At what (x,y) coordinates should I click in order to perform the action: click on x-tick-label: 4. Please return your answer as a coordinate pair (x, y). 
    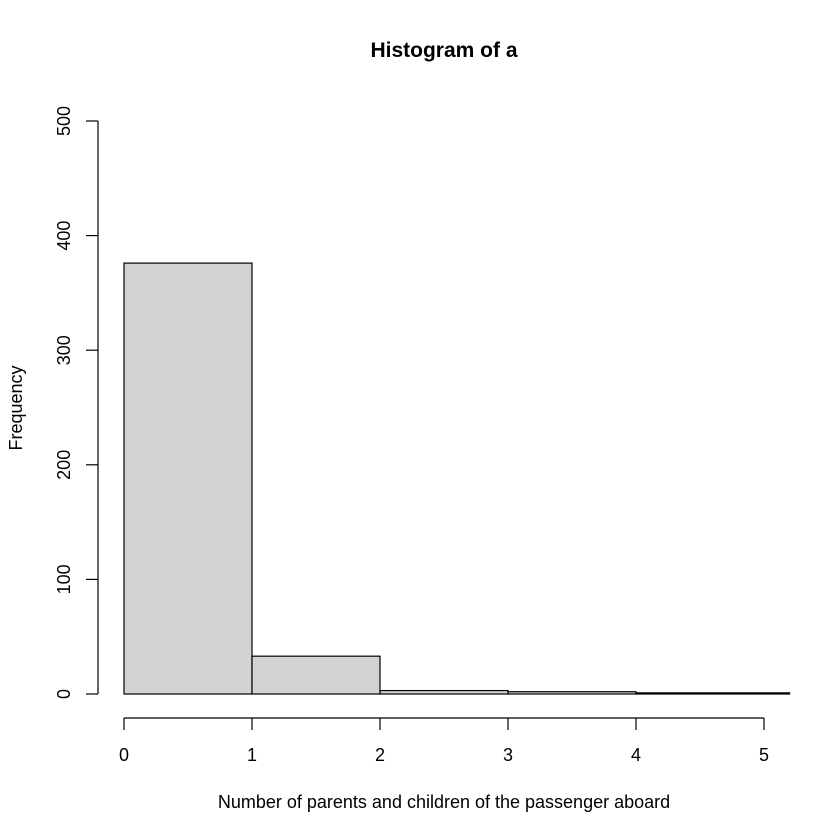
    Looking at the image, I should click on (636, 755).